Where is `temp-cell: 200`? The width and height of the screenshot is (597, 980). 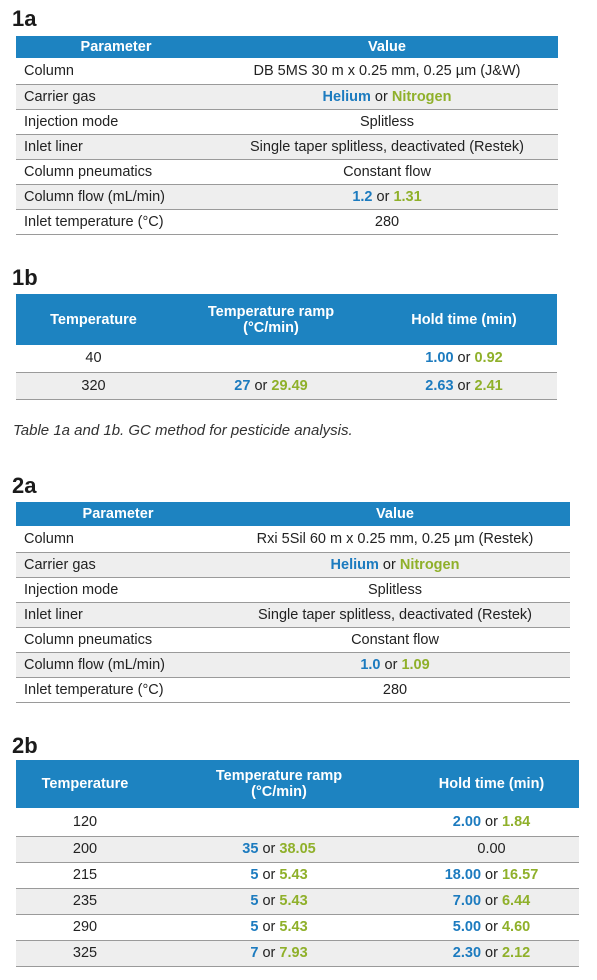
temp-cell: 200 is located at coordinates (85, 849).